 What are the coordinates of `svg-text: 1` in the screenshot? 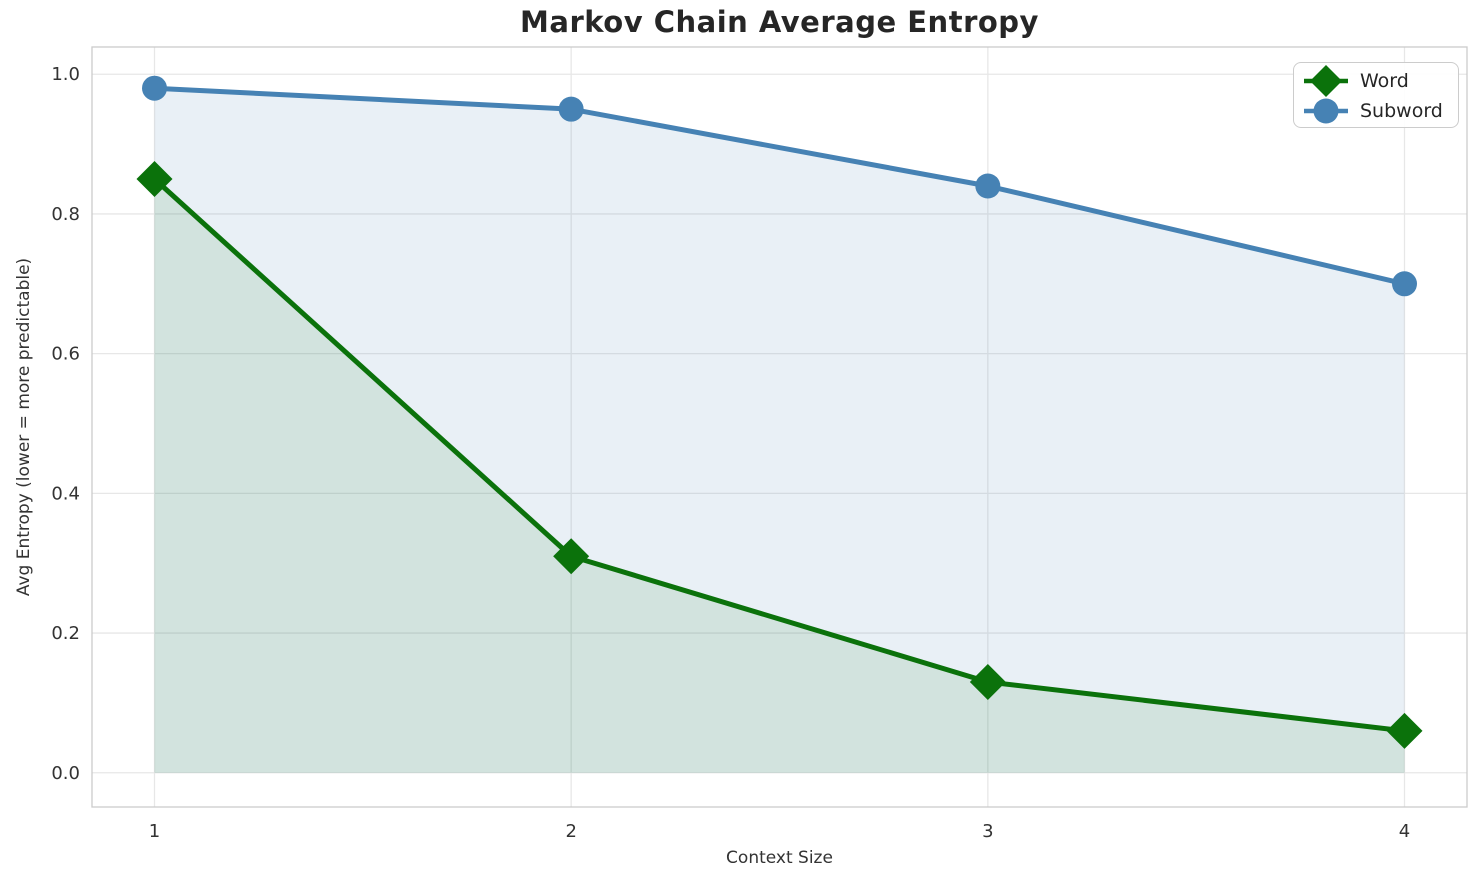 It's located at (154, 831).